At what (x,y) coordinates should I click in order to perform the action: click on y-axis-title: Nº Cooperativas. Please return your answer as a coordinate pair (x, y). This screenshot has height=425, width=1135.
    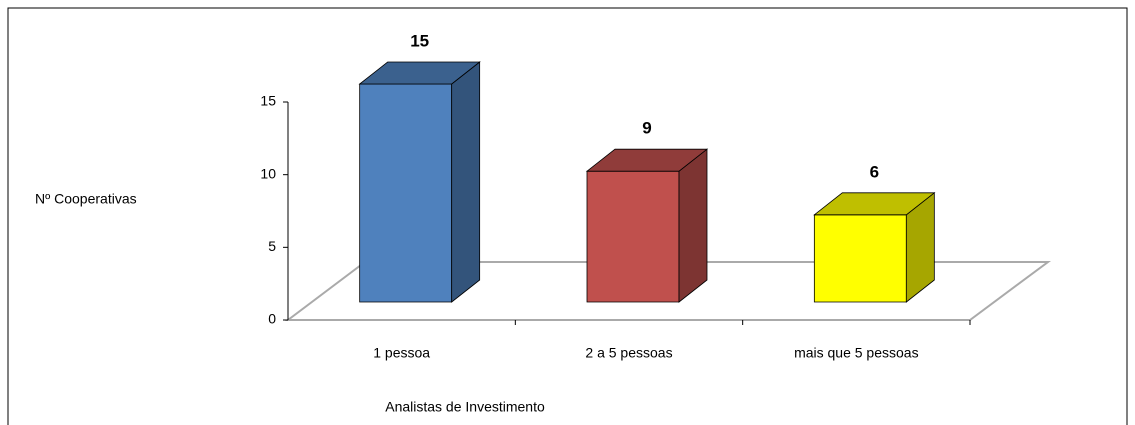
    Looking at the image, I should click on (86, 199).